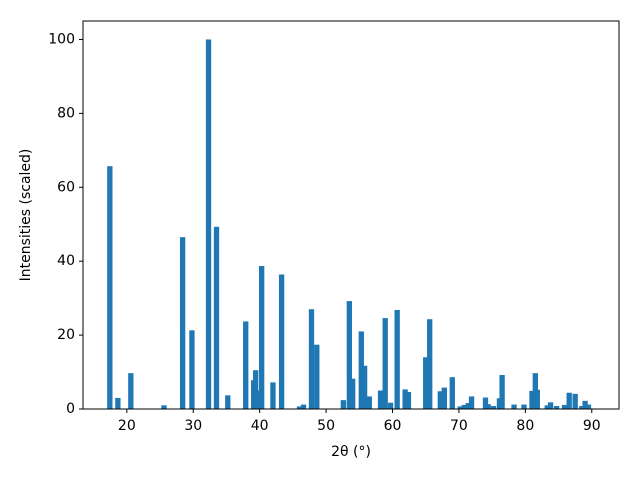 The height and width of the screenshot is (480, 640). Describe the element at coordinates (66, 335) in the screenshot. I see `y-tick-label: 20` at that location.